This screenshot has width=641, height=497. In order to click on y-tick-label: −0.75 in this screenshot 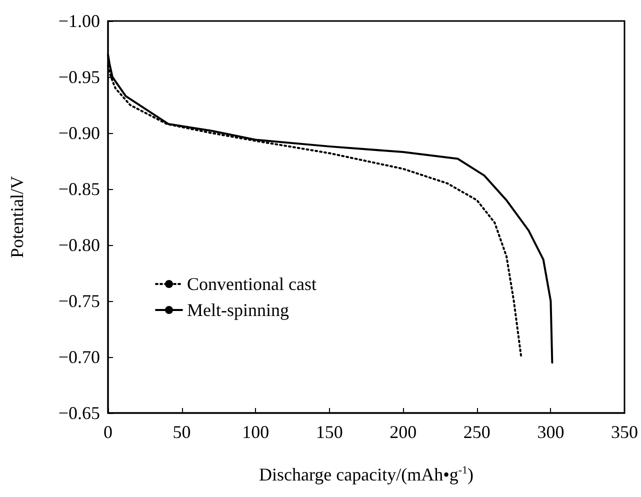, I will do `click(79, 301)`.